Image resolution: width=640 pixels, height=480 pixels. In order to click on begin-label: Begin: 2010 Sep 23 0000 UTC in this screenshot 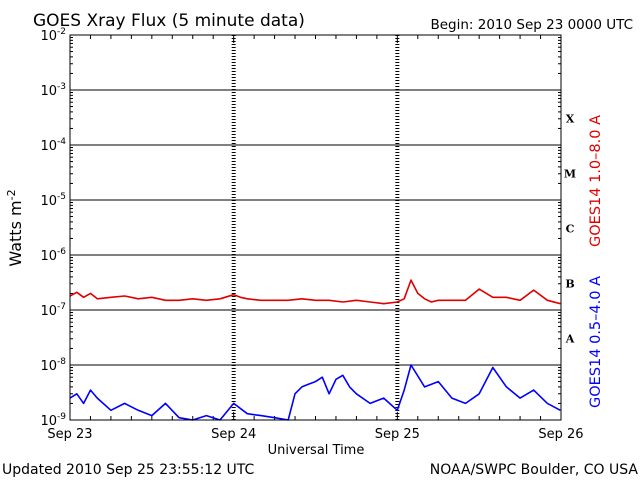, I will do `click(531, 25)`.